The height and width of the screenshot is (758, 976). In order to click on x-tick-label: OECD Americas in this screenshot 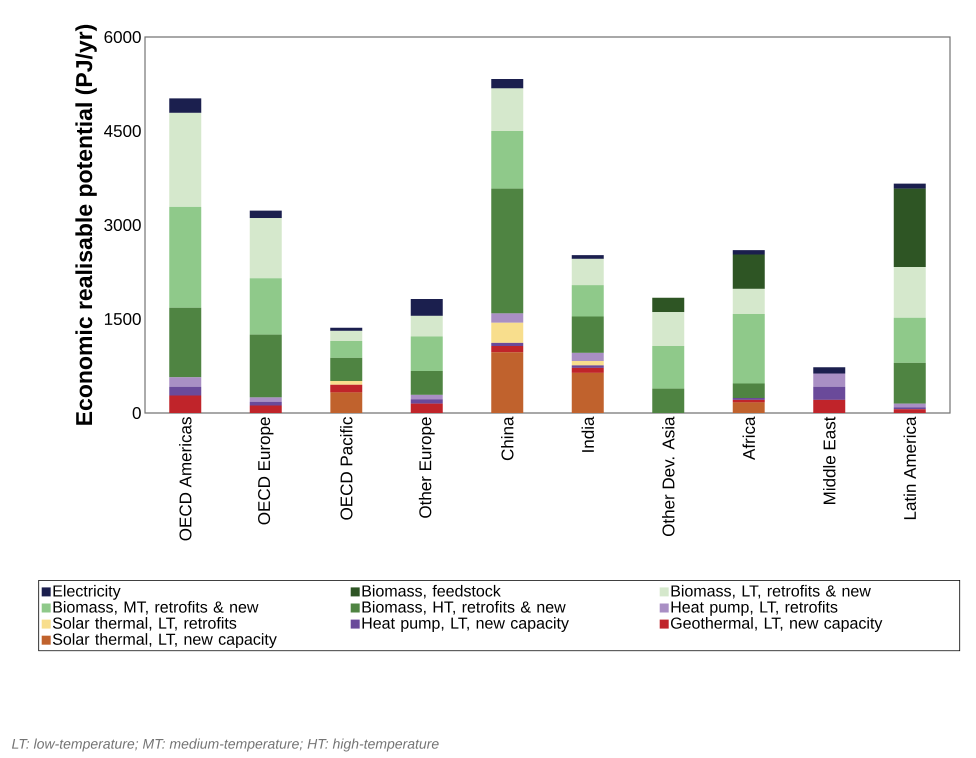, I will do `click(185, 478)`.